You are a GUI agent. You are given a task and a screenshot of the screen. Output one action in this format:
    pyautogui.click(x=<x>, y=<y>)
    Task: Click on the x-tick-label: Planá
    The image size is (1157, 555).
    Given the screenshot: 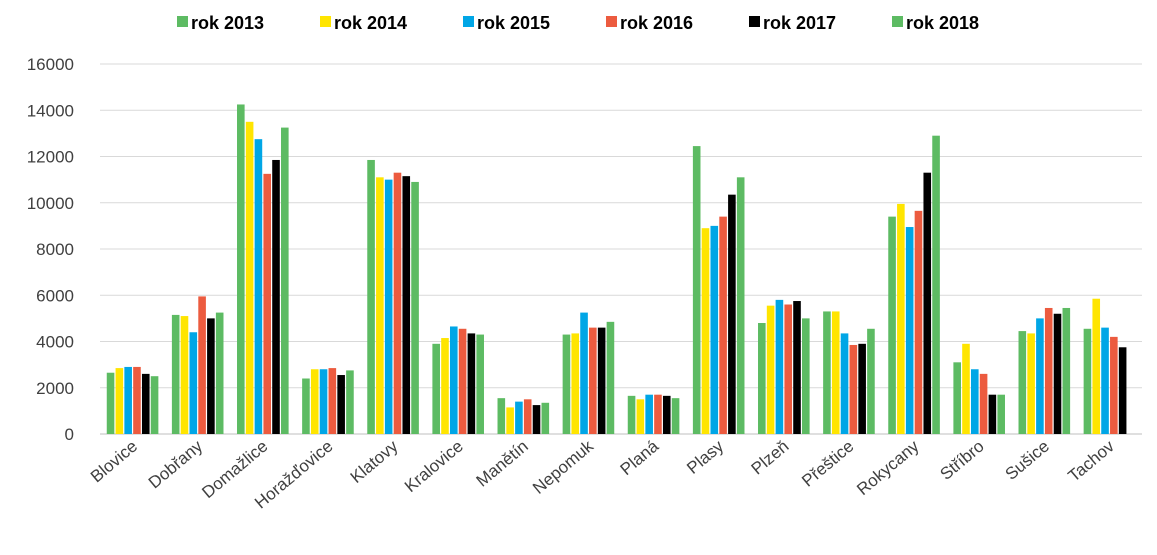 What is the action you would take?
    pyautogui.click(x=640, y=457)
    